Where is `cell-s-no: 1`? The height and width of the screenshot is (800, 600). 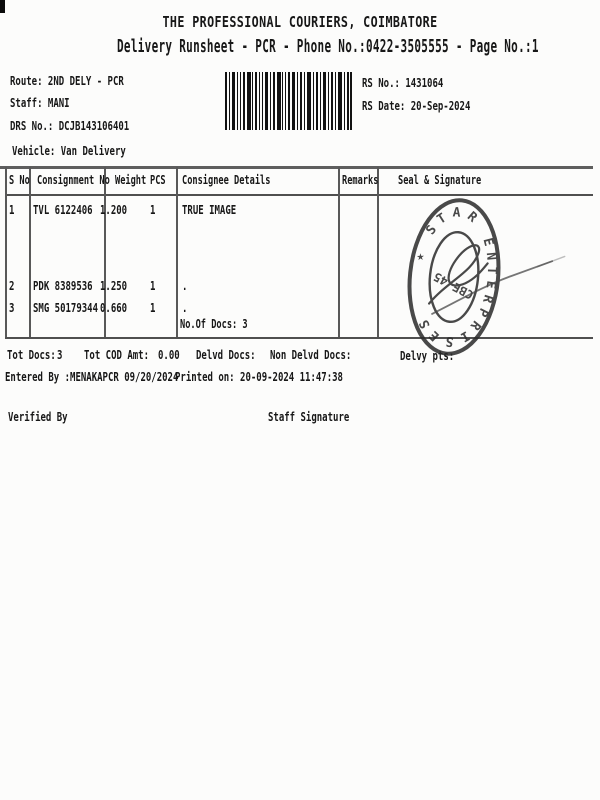 cell-s-no: 1 is located at coordinates (12, 209).